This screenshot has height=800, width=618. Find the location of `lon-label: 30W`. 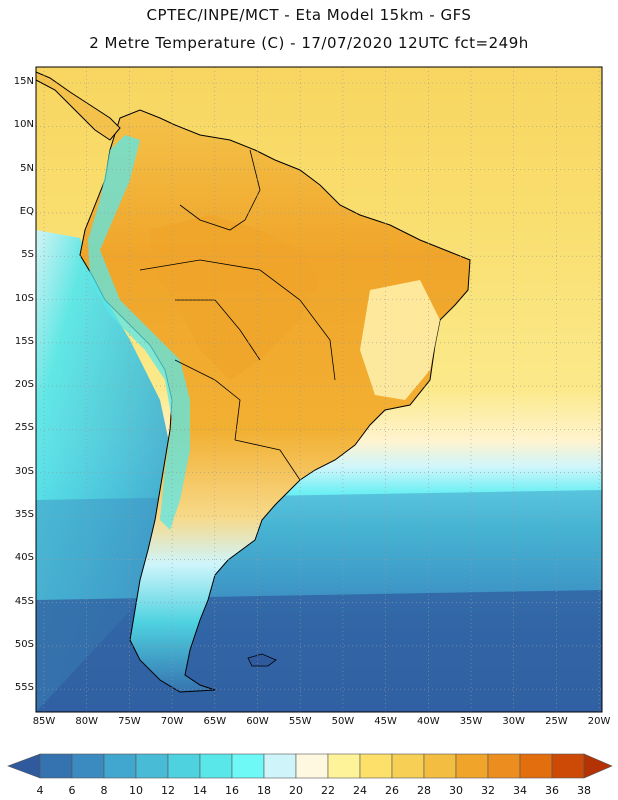

lon-label: 30W is located at coordinates (513, 721).